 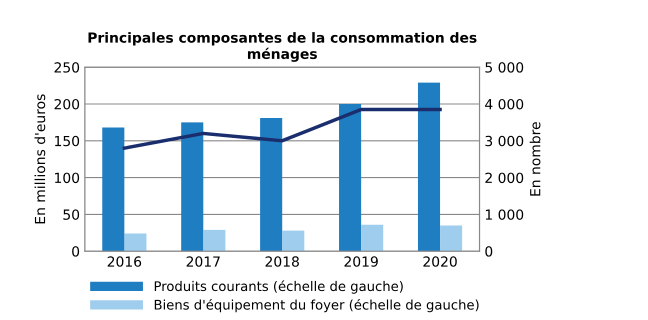 I want to click on y2-tick-label: 3 000, so click(x=504, y=141).